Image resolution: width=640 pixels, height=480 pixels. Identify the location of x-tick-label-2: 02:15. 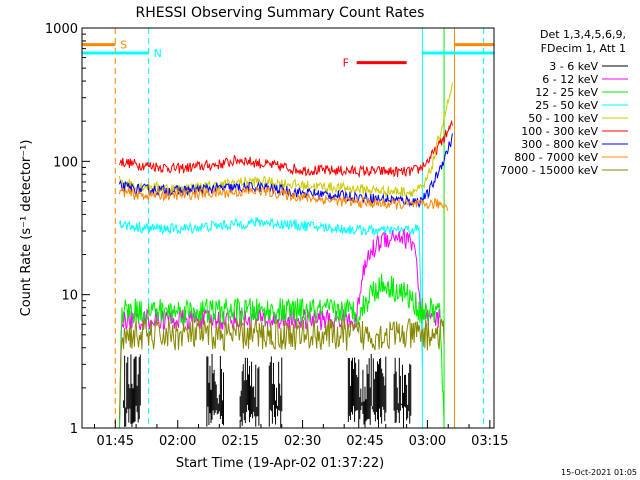
(239, 441).